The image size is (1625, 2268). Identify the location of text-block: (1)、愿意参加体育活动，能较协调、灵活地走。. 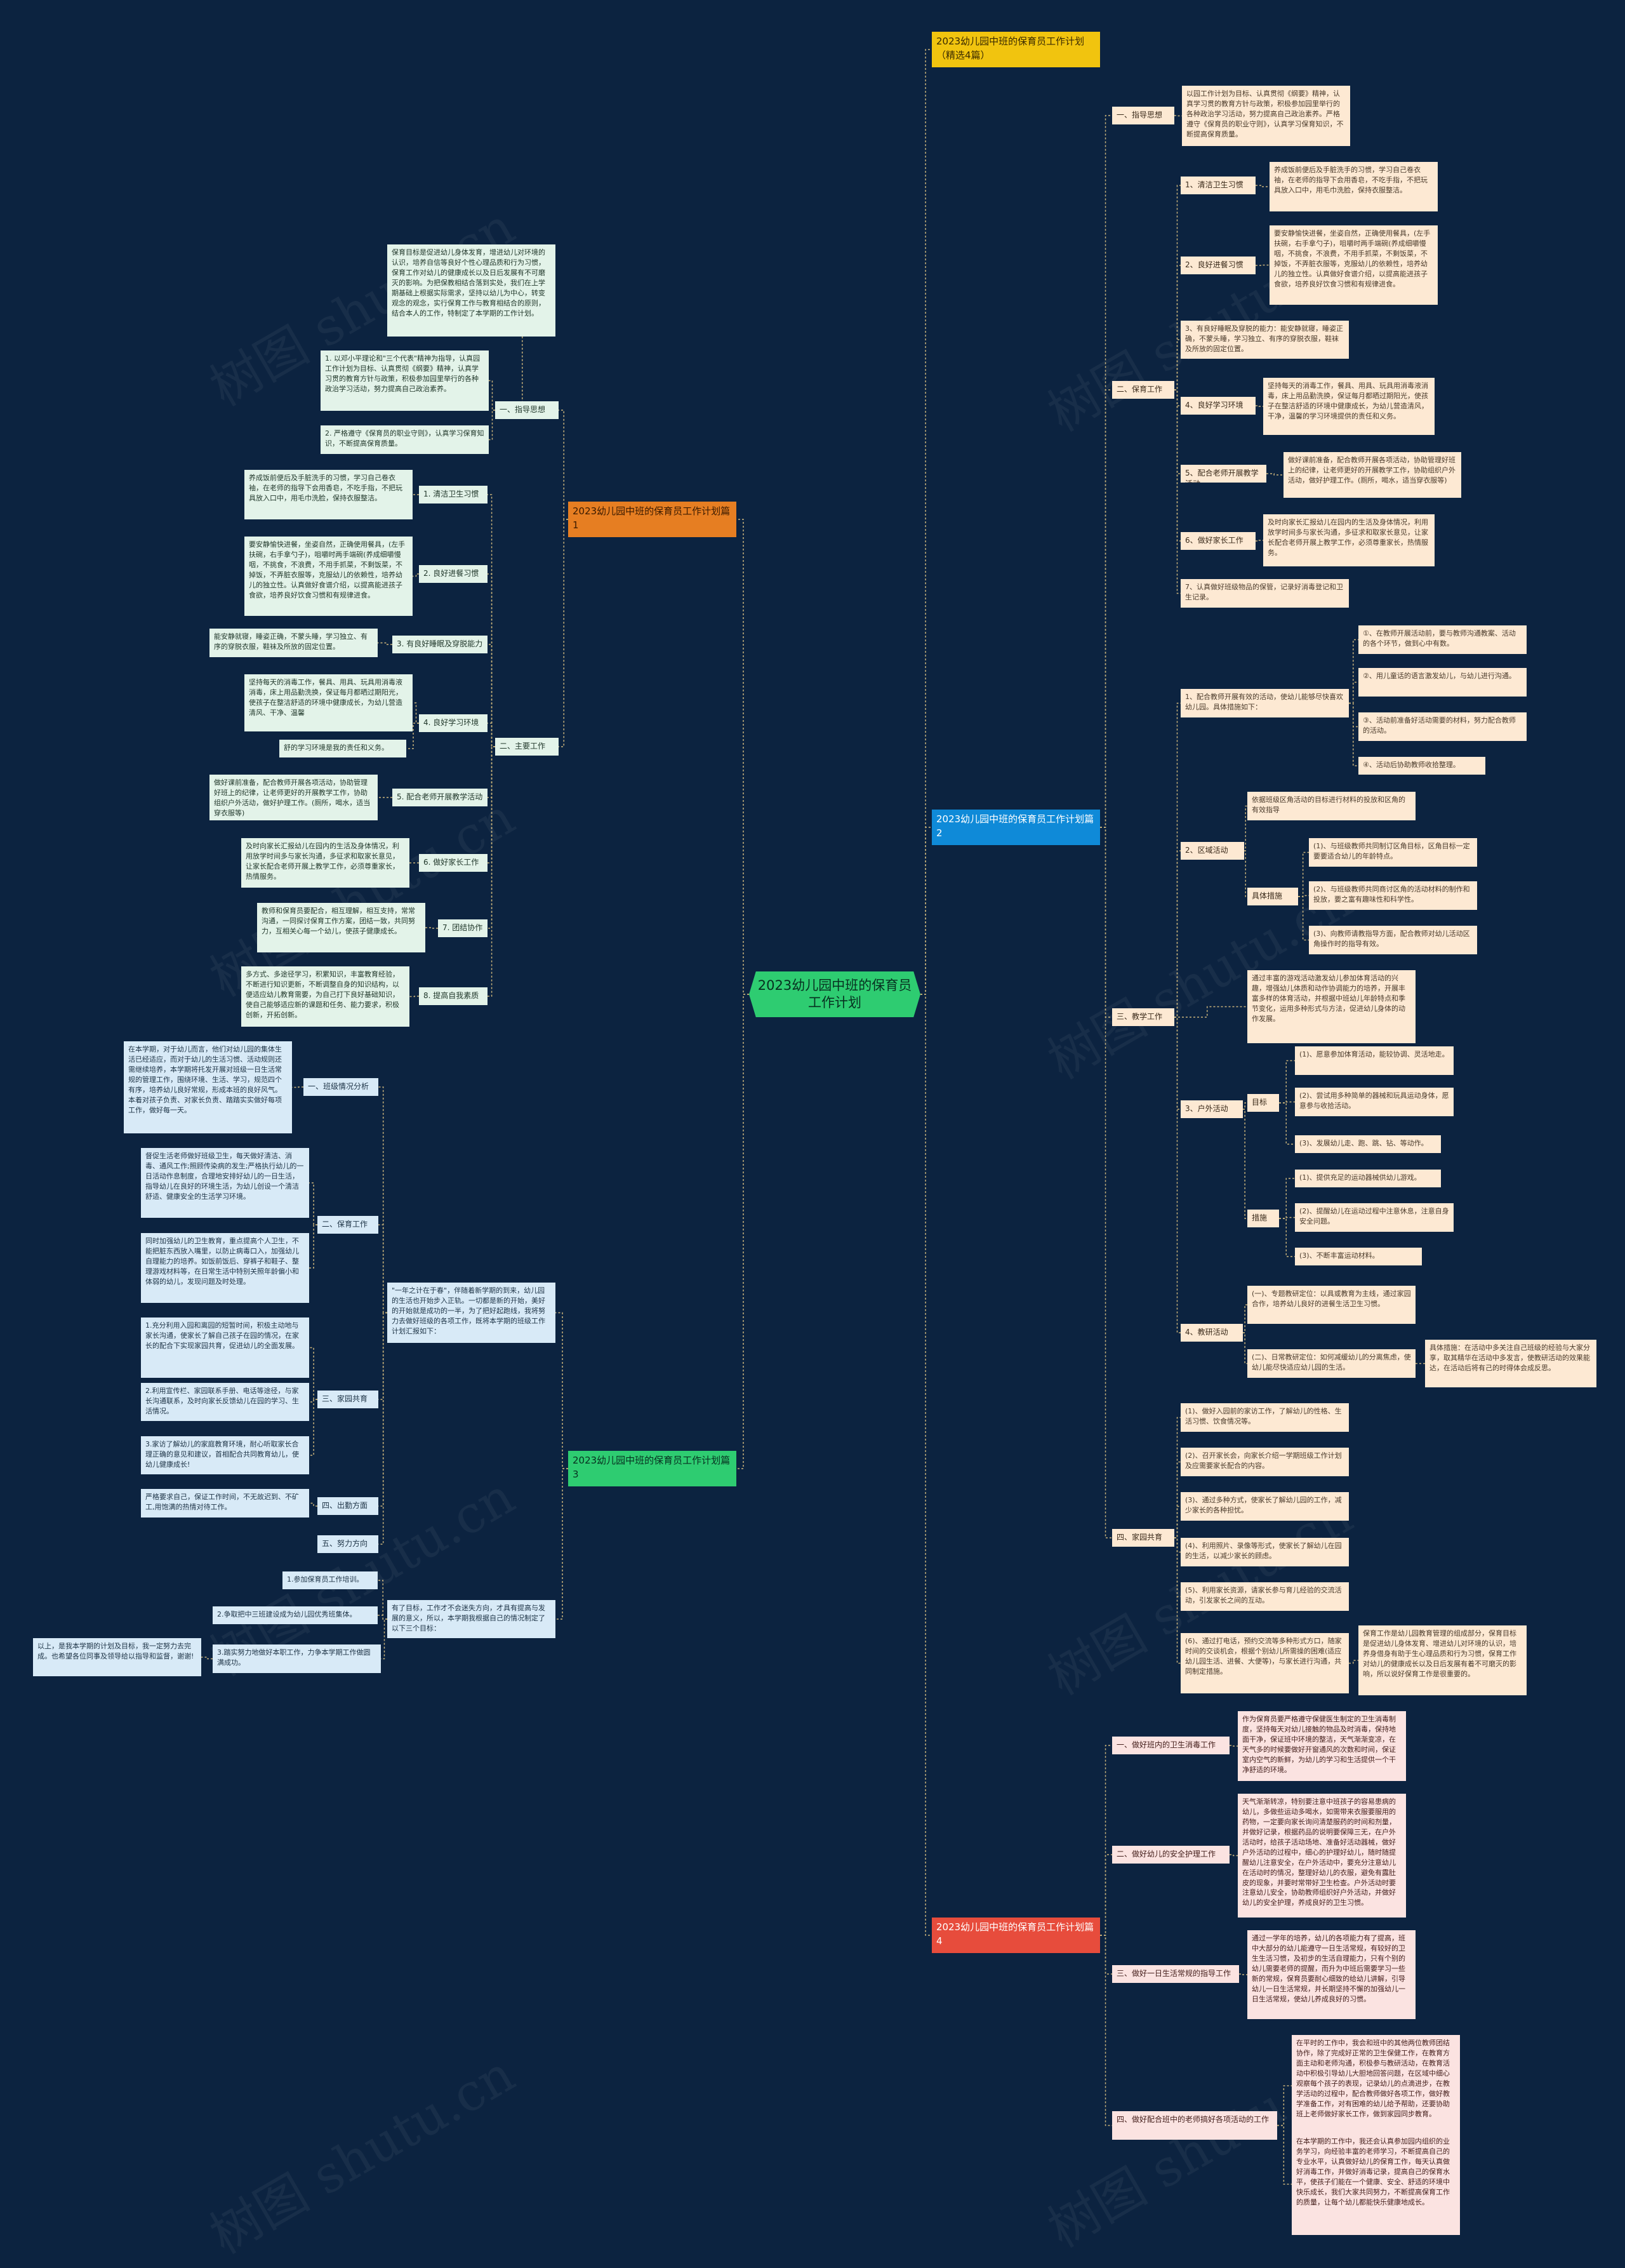
(1374, 1060).